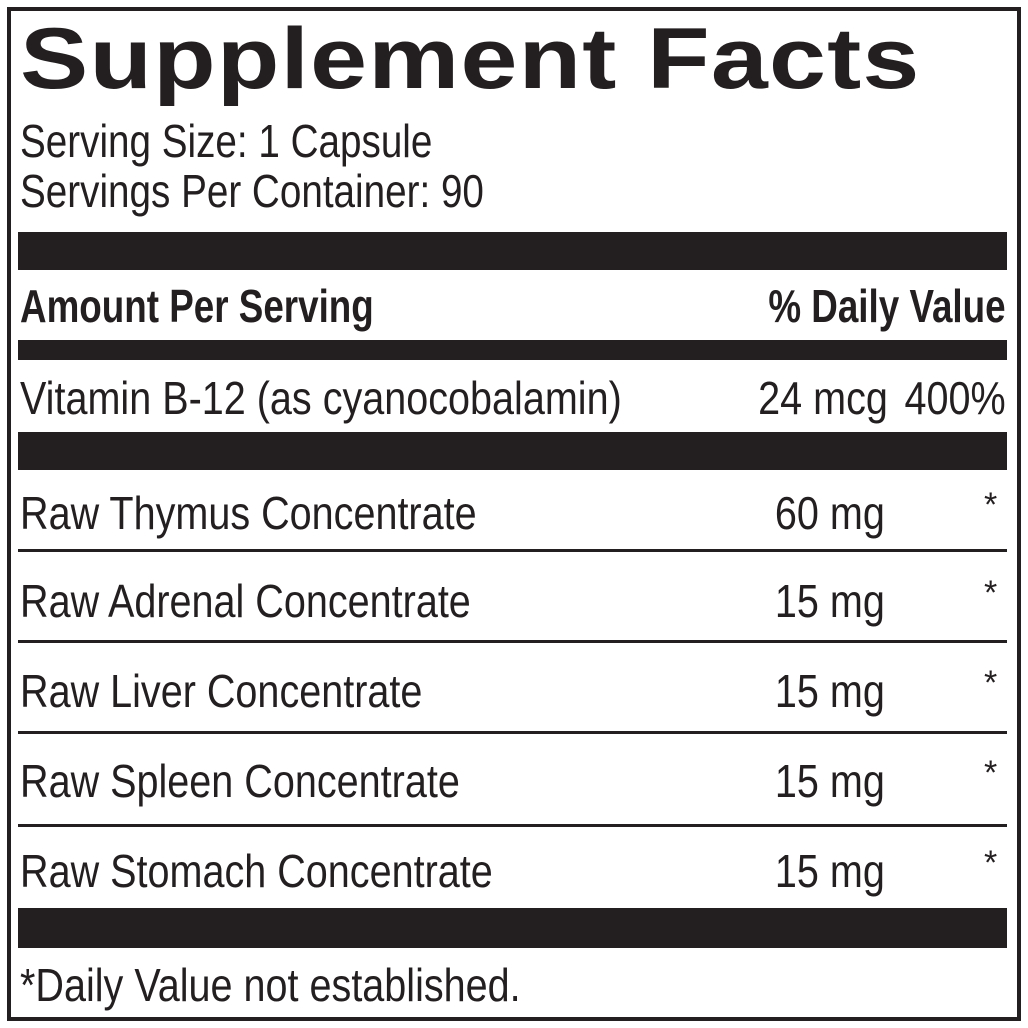 The width and height of the screenshot is (1028, 1028). What do you see at coordinates (823, 398) in the screenshot?
I see `vitamin-amount: 24 mcg` at bounding box center [823, 398].